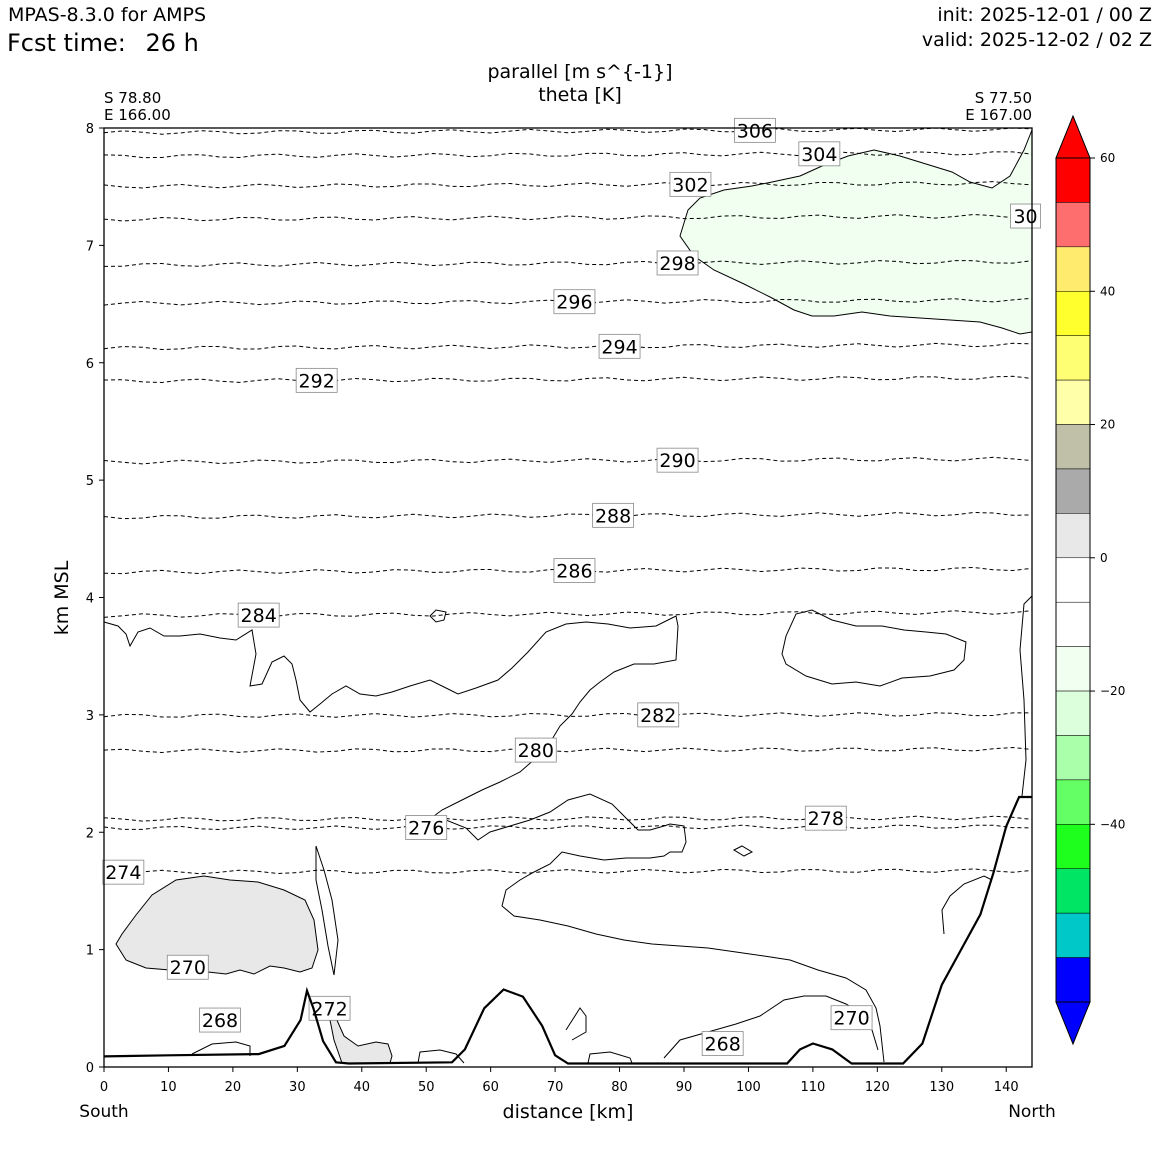  Describe the element at coordinates (103, 1112) in the screenshot. I see `south-label: South` at that location.